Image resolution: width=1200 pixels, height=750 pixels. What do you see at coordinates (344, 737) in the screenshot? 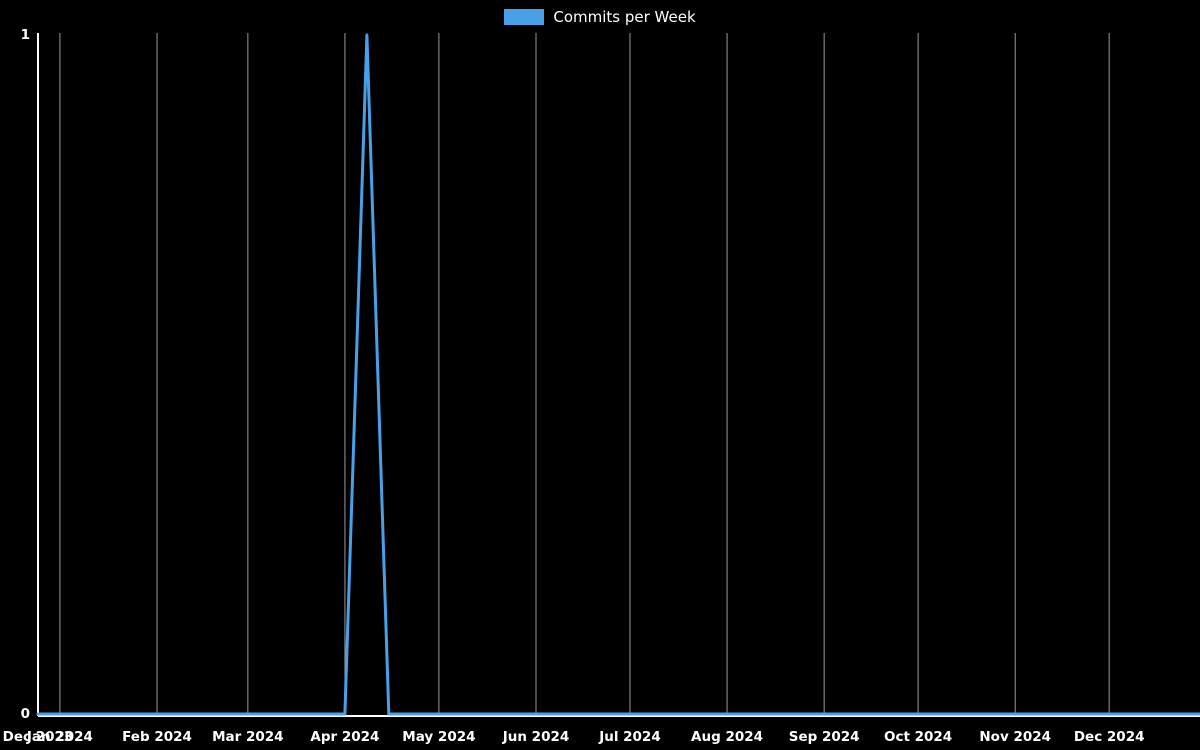
I see `x-tick-label: Apr 2024` at bounding box center [344, 737].